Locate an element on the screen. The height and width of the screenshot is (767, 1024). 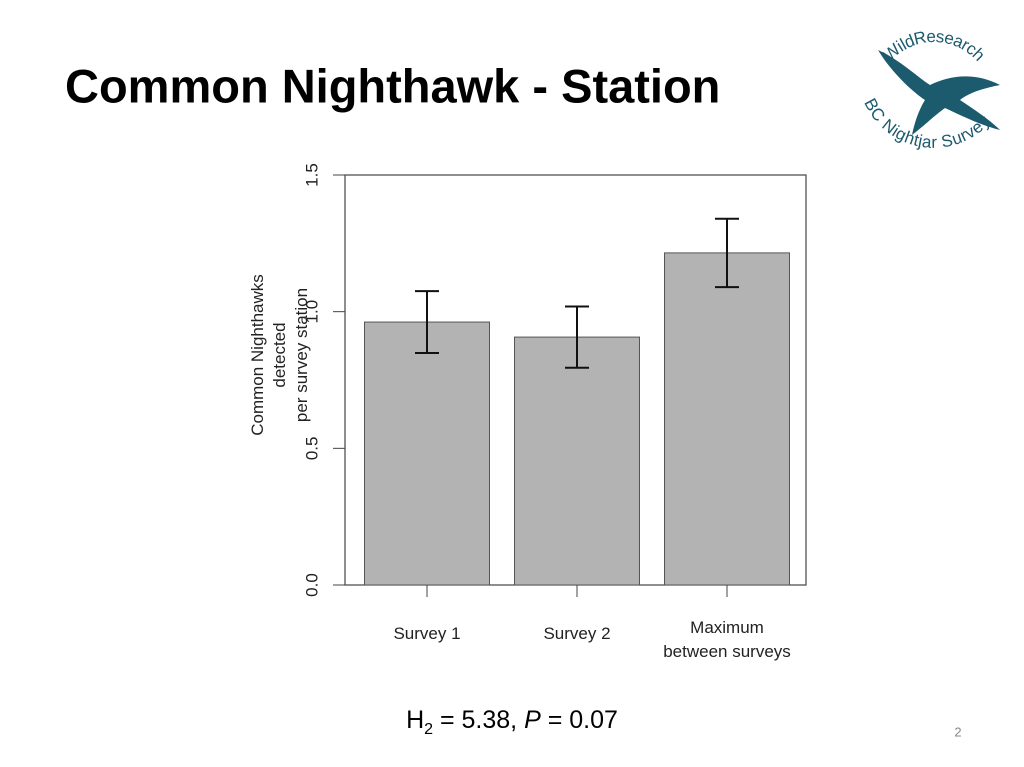
y-tick-label: 0.0 is located at coordinates (311, 585).